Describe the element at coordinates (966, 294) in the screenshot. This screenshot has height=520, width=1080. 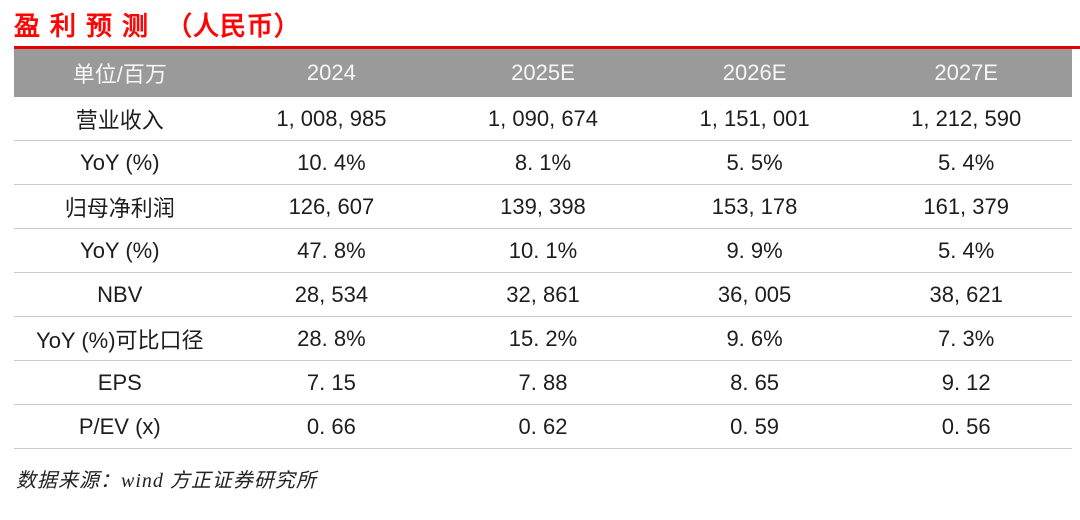
I see `cell-value: 38, 621` at that location.